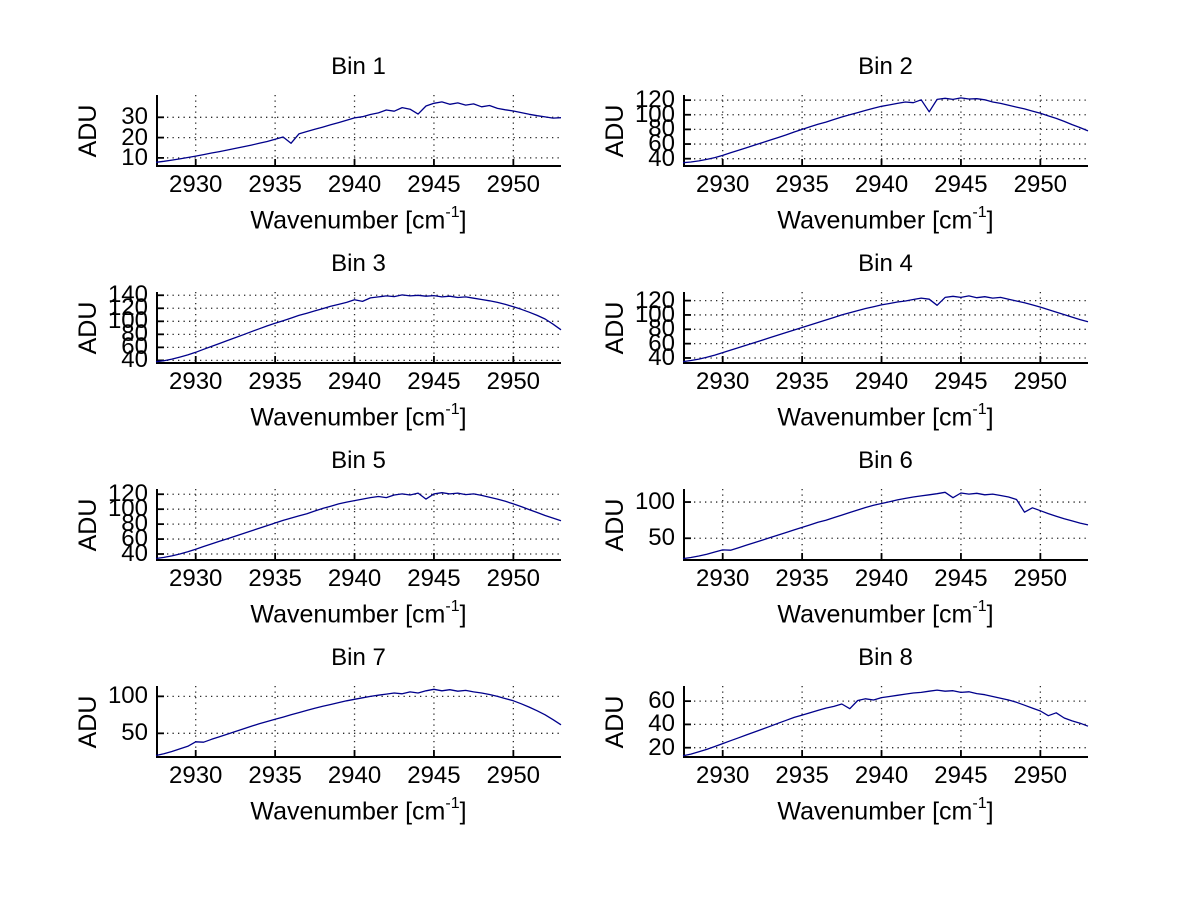 This screenshot has width=1200, height=901. I want to click on subplot-title: Bin 5, so click(358, 460).